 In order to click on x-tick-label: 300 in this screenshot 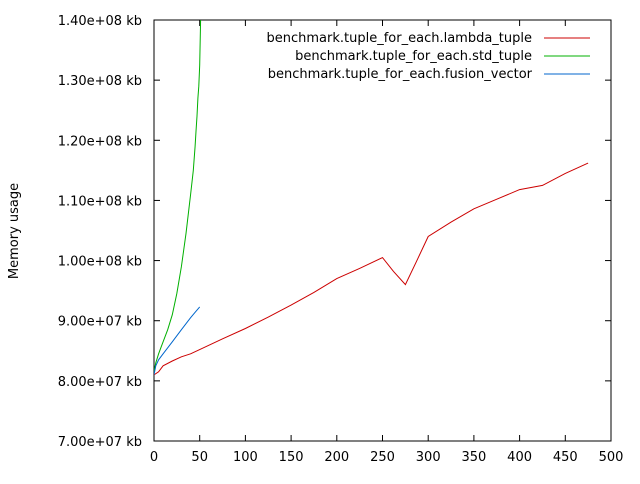, I will do `click(428, 457)`.